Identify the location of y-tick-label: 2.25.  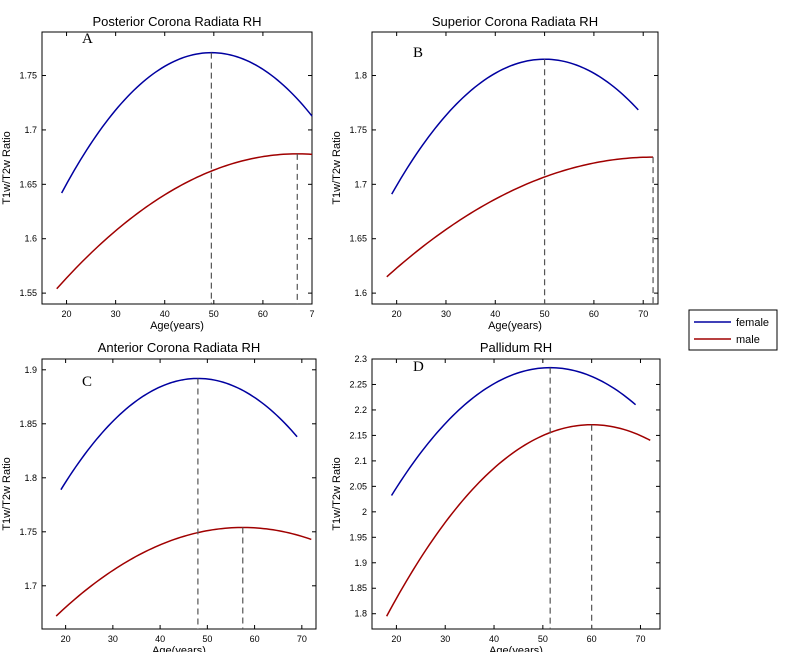
(358, 384).